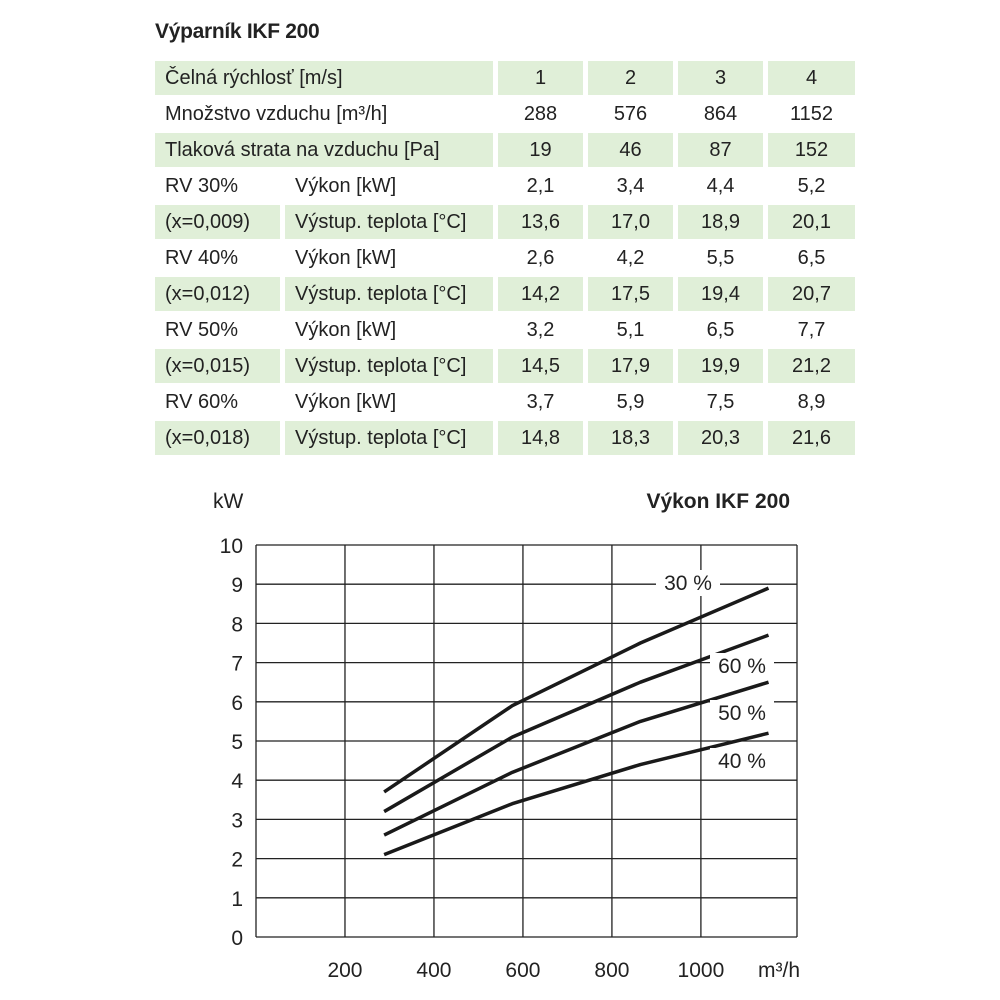 The height and width of the screenshot is (1000, 1000). I want to click on header-value: 3, so click(720, 78).